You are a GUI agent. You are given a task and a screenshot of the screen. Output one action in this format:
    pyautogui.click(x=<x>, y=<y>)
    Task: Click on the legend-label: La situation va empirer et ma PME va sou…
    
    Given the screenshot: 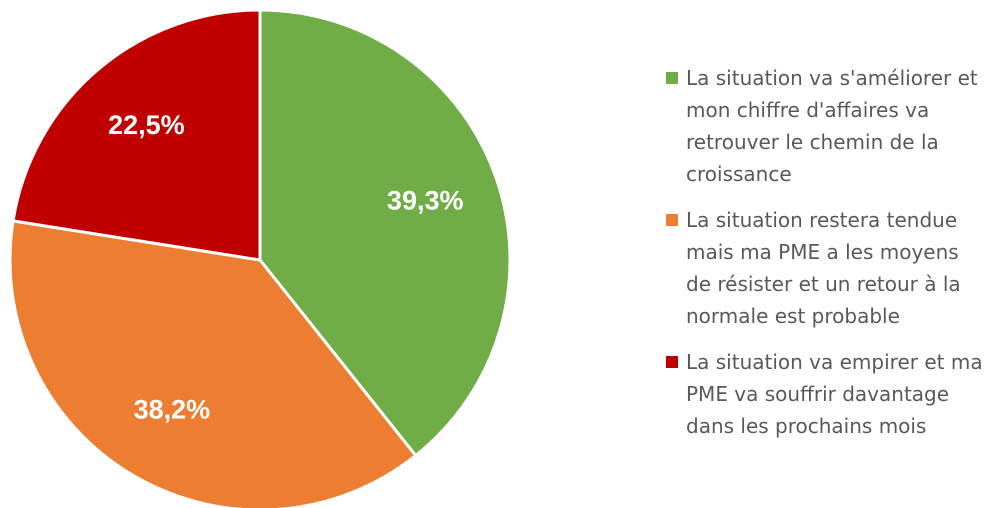 What is the action you would take?
    pyautogui.click(x=834, y=394)
    